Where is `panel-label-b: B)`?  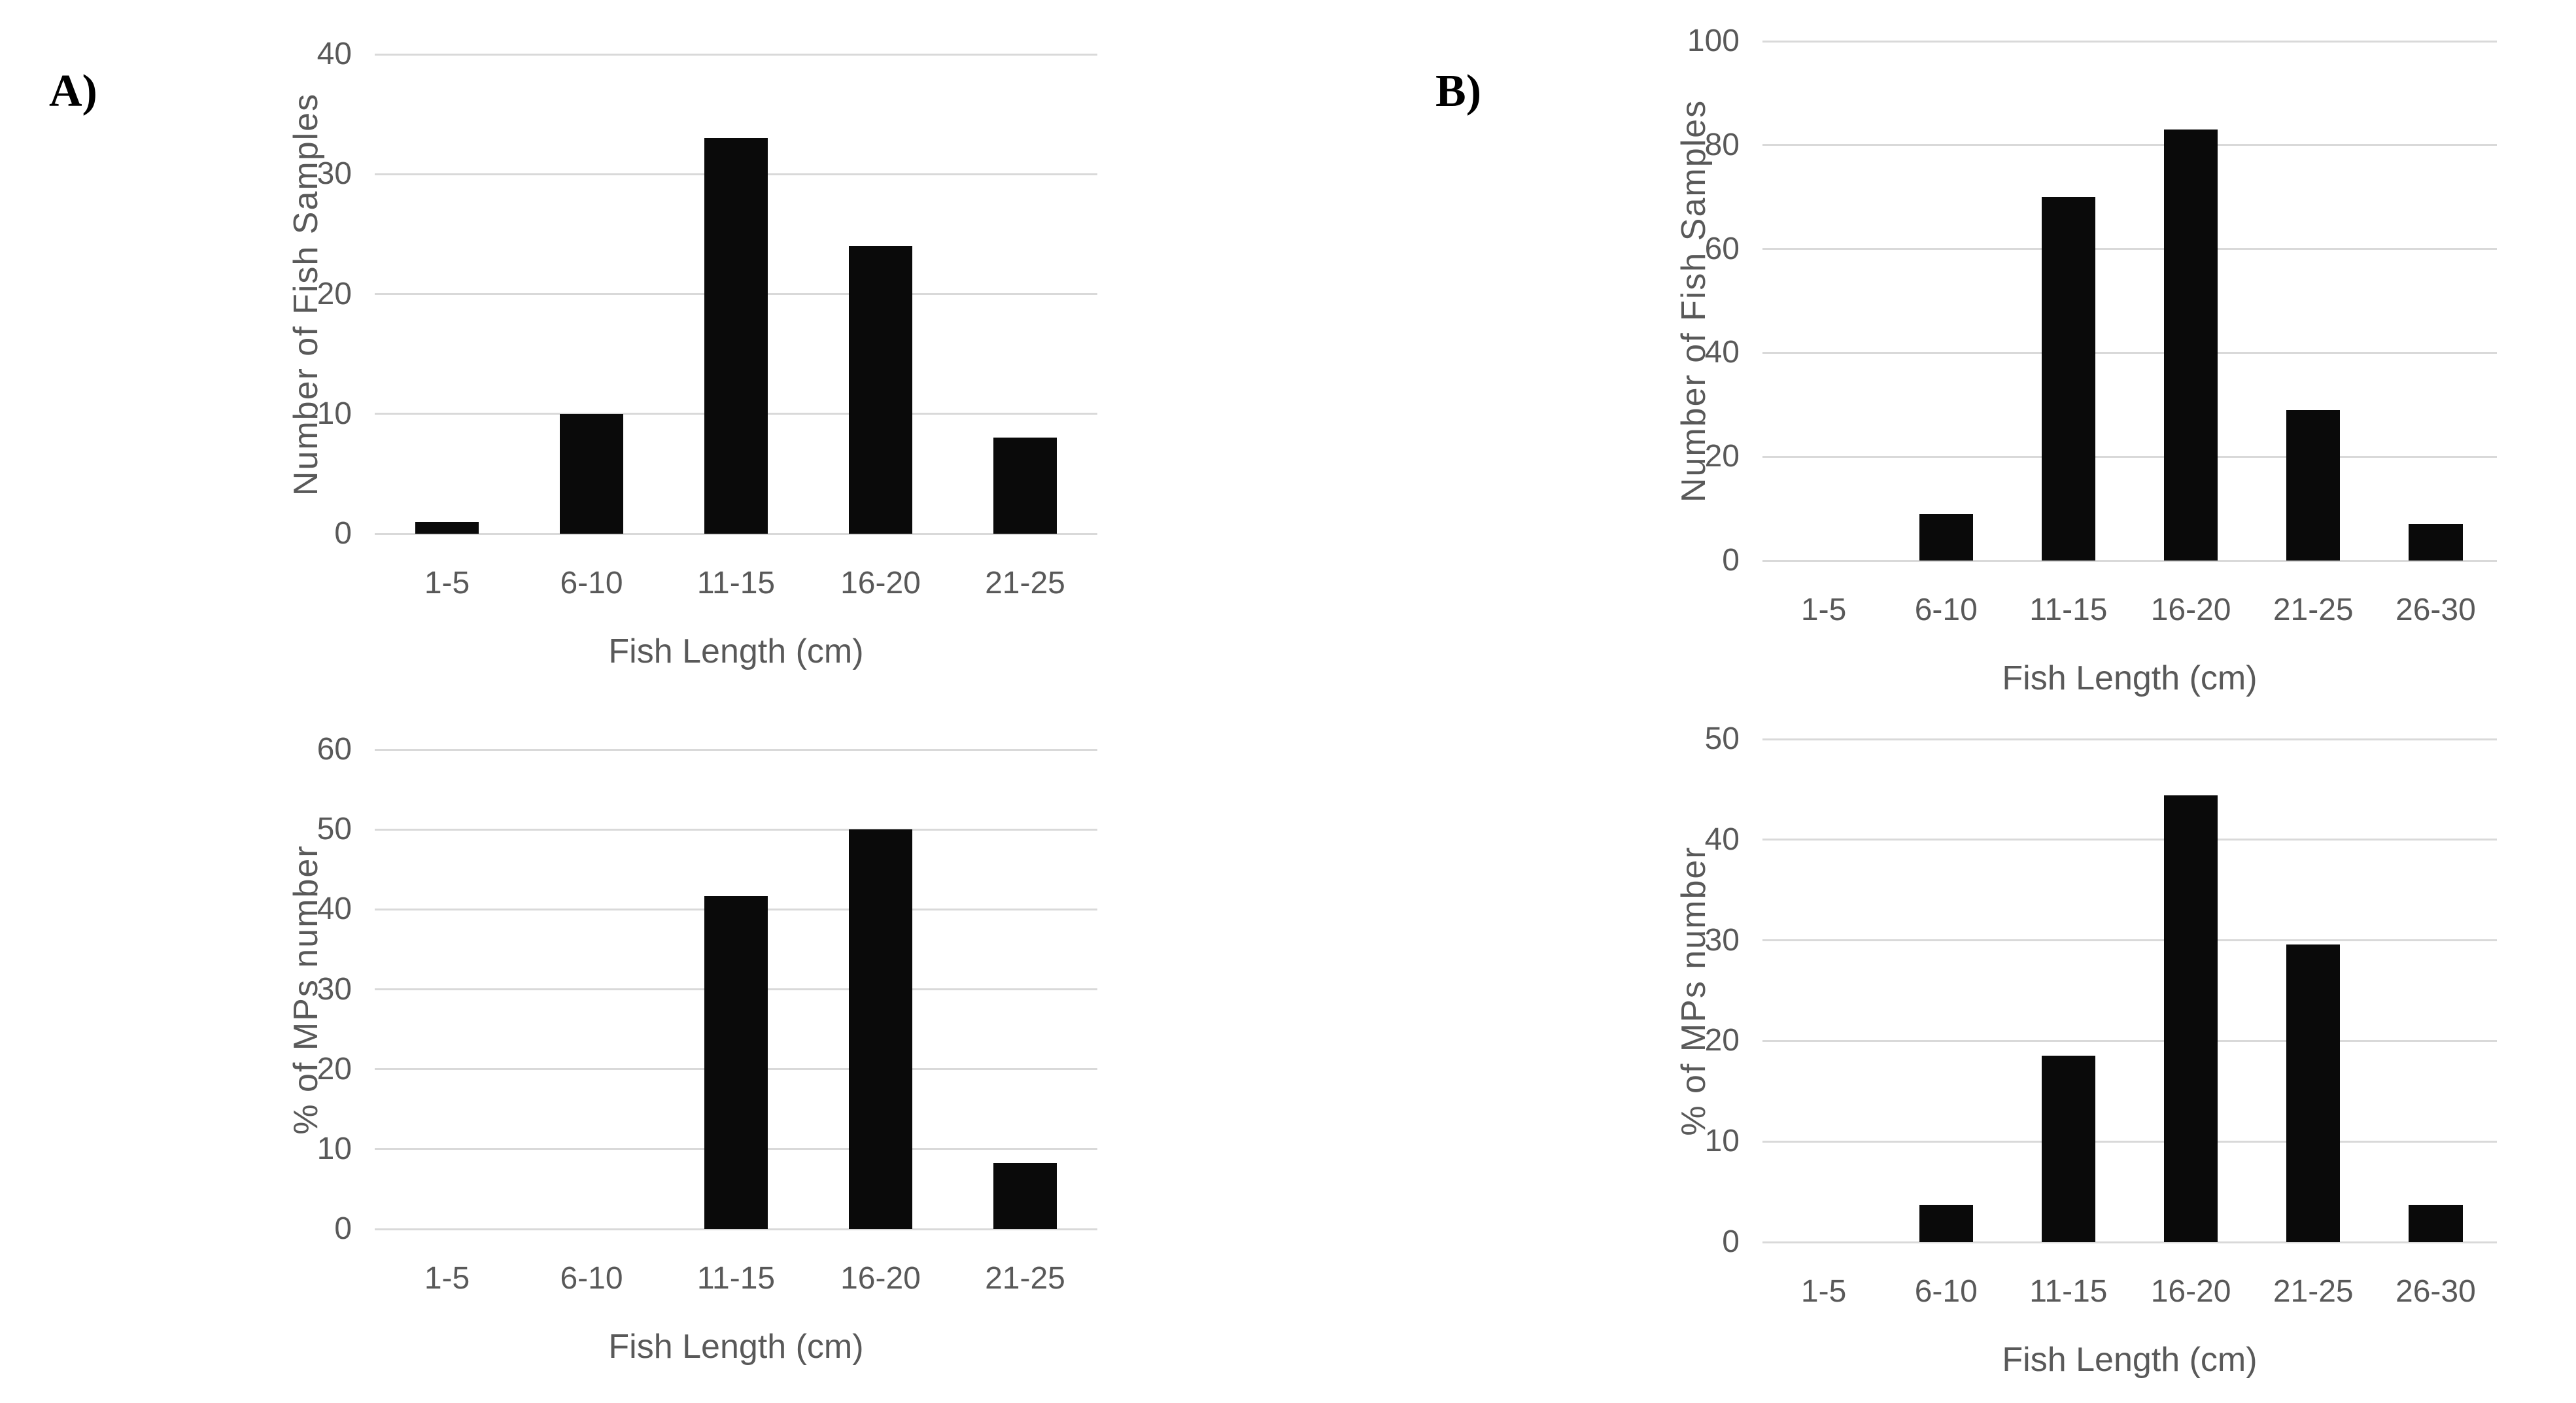
panel-label-b: B) is located at coordinates (1458, 91).